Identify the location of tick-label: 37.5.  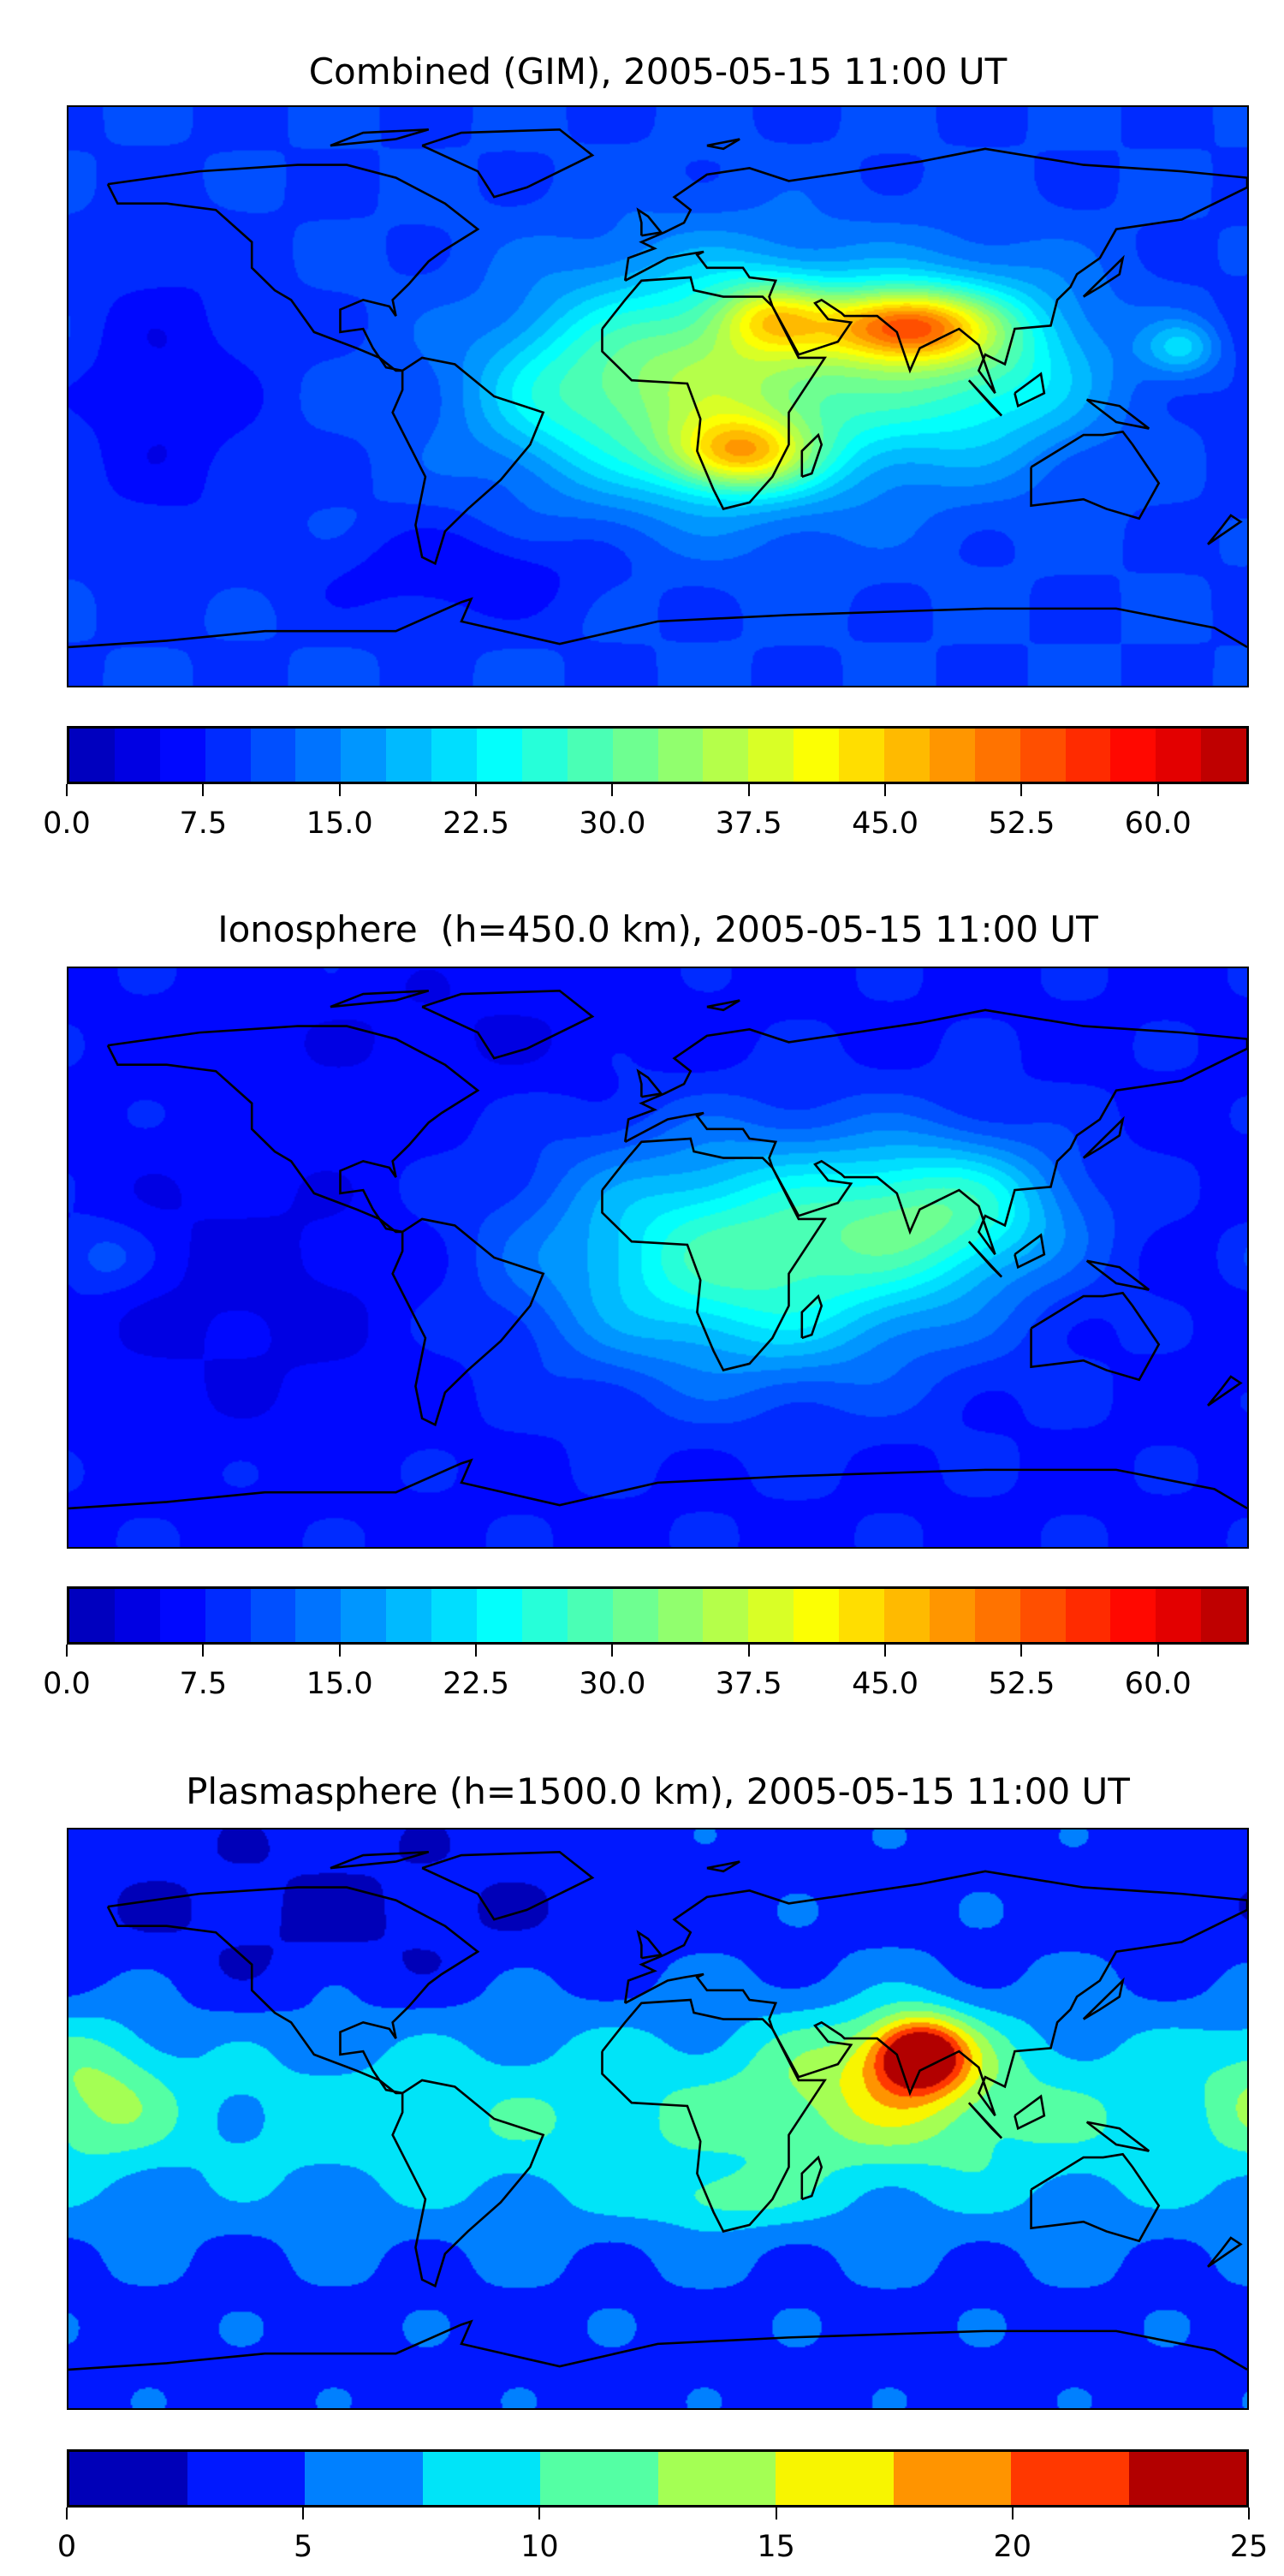
(748, 1684).